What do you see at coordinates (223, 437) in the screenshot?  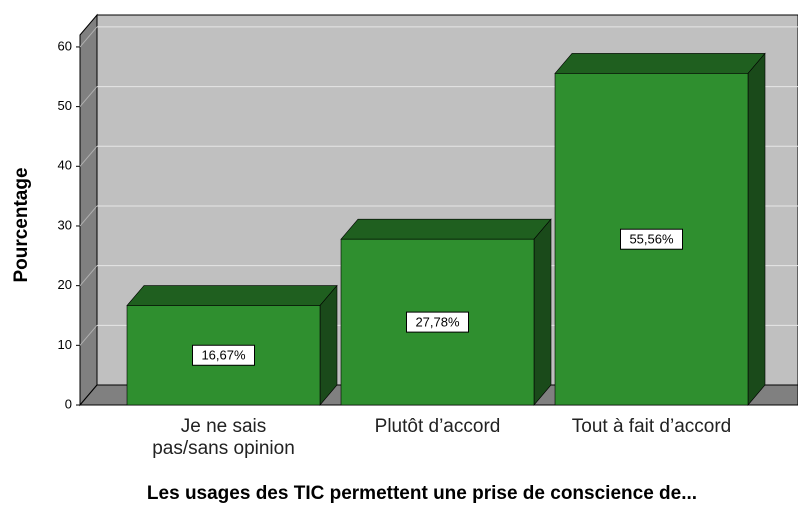 I see `x-tick-label: Je ne sais pas/sans opinion` at bounding box center [223, 437].